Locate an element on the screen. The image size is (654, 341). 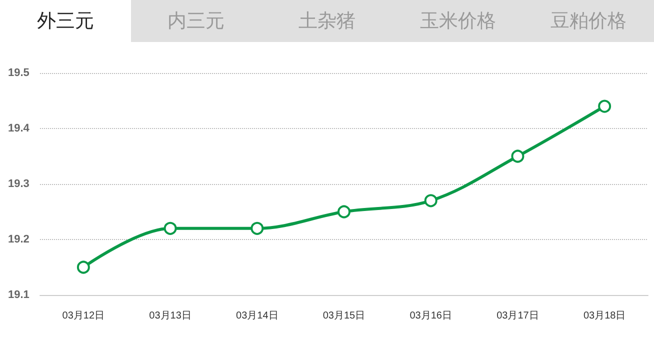
y-tick-label: 19.2 is located at coordinates (19, 240).